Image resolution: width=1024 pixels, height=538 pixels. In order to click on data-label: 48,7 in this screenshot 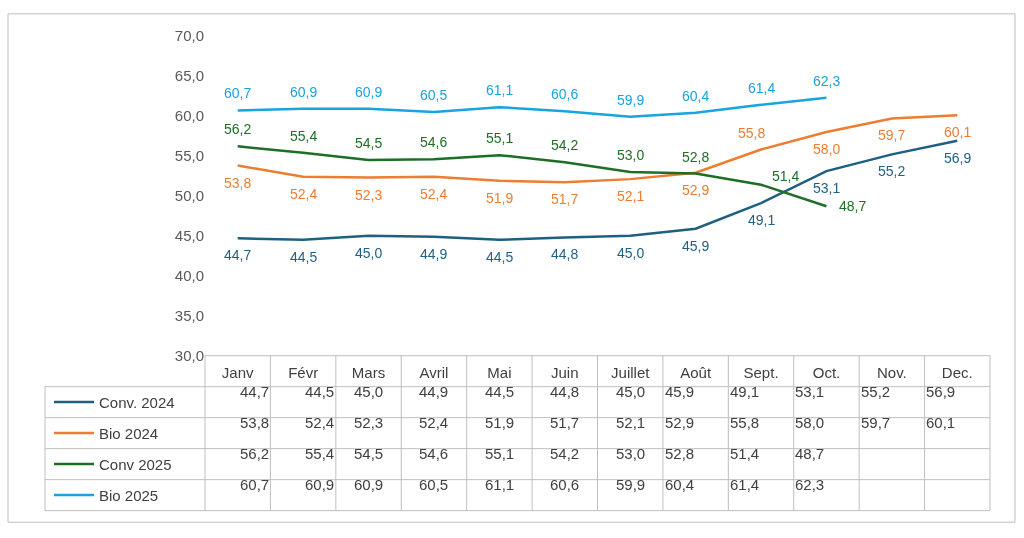, I will do `click(810, 453)`.